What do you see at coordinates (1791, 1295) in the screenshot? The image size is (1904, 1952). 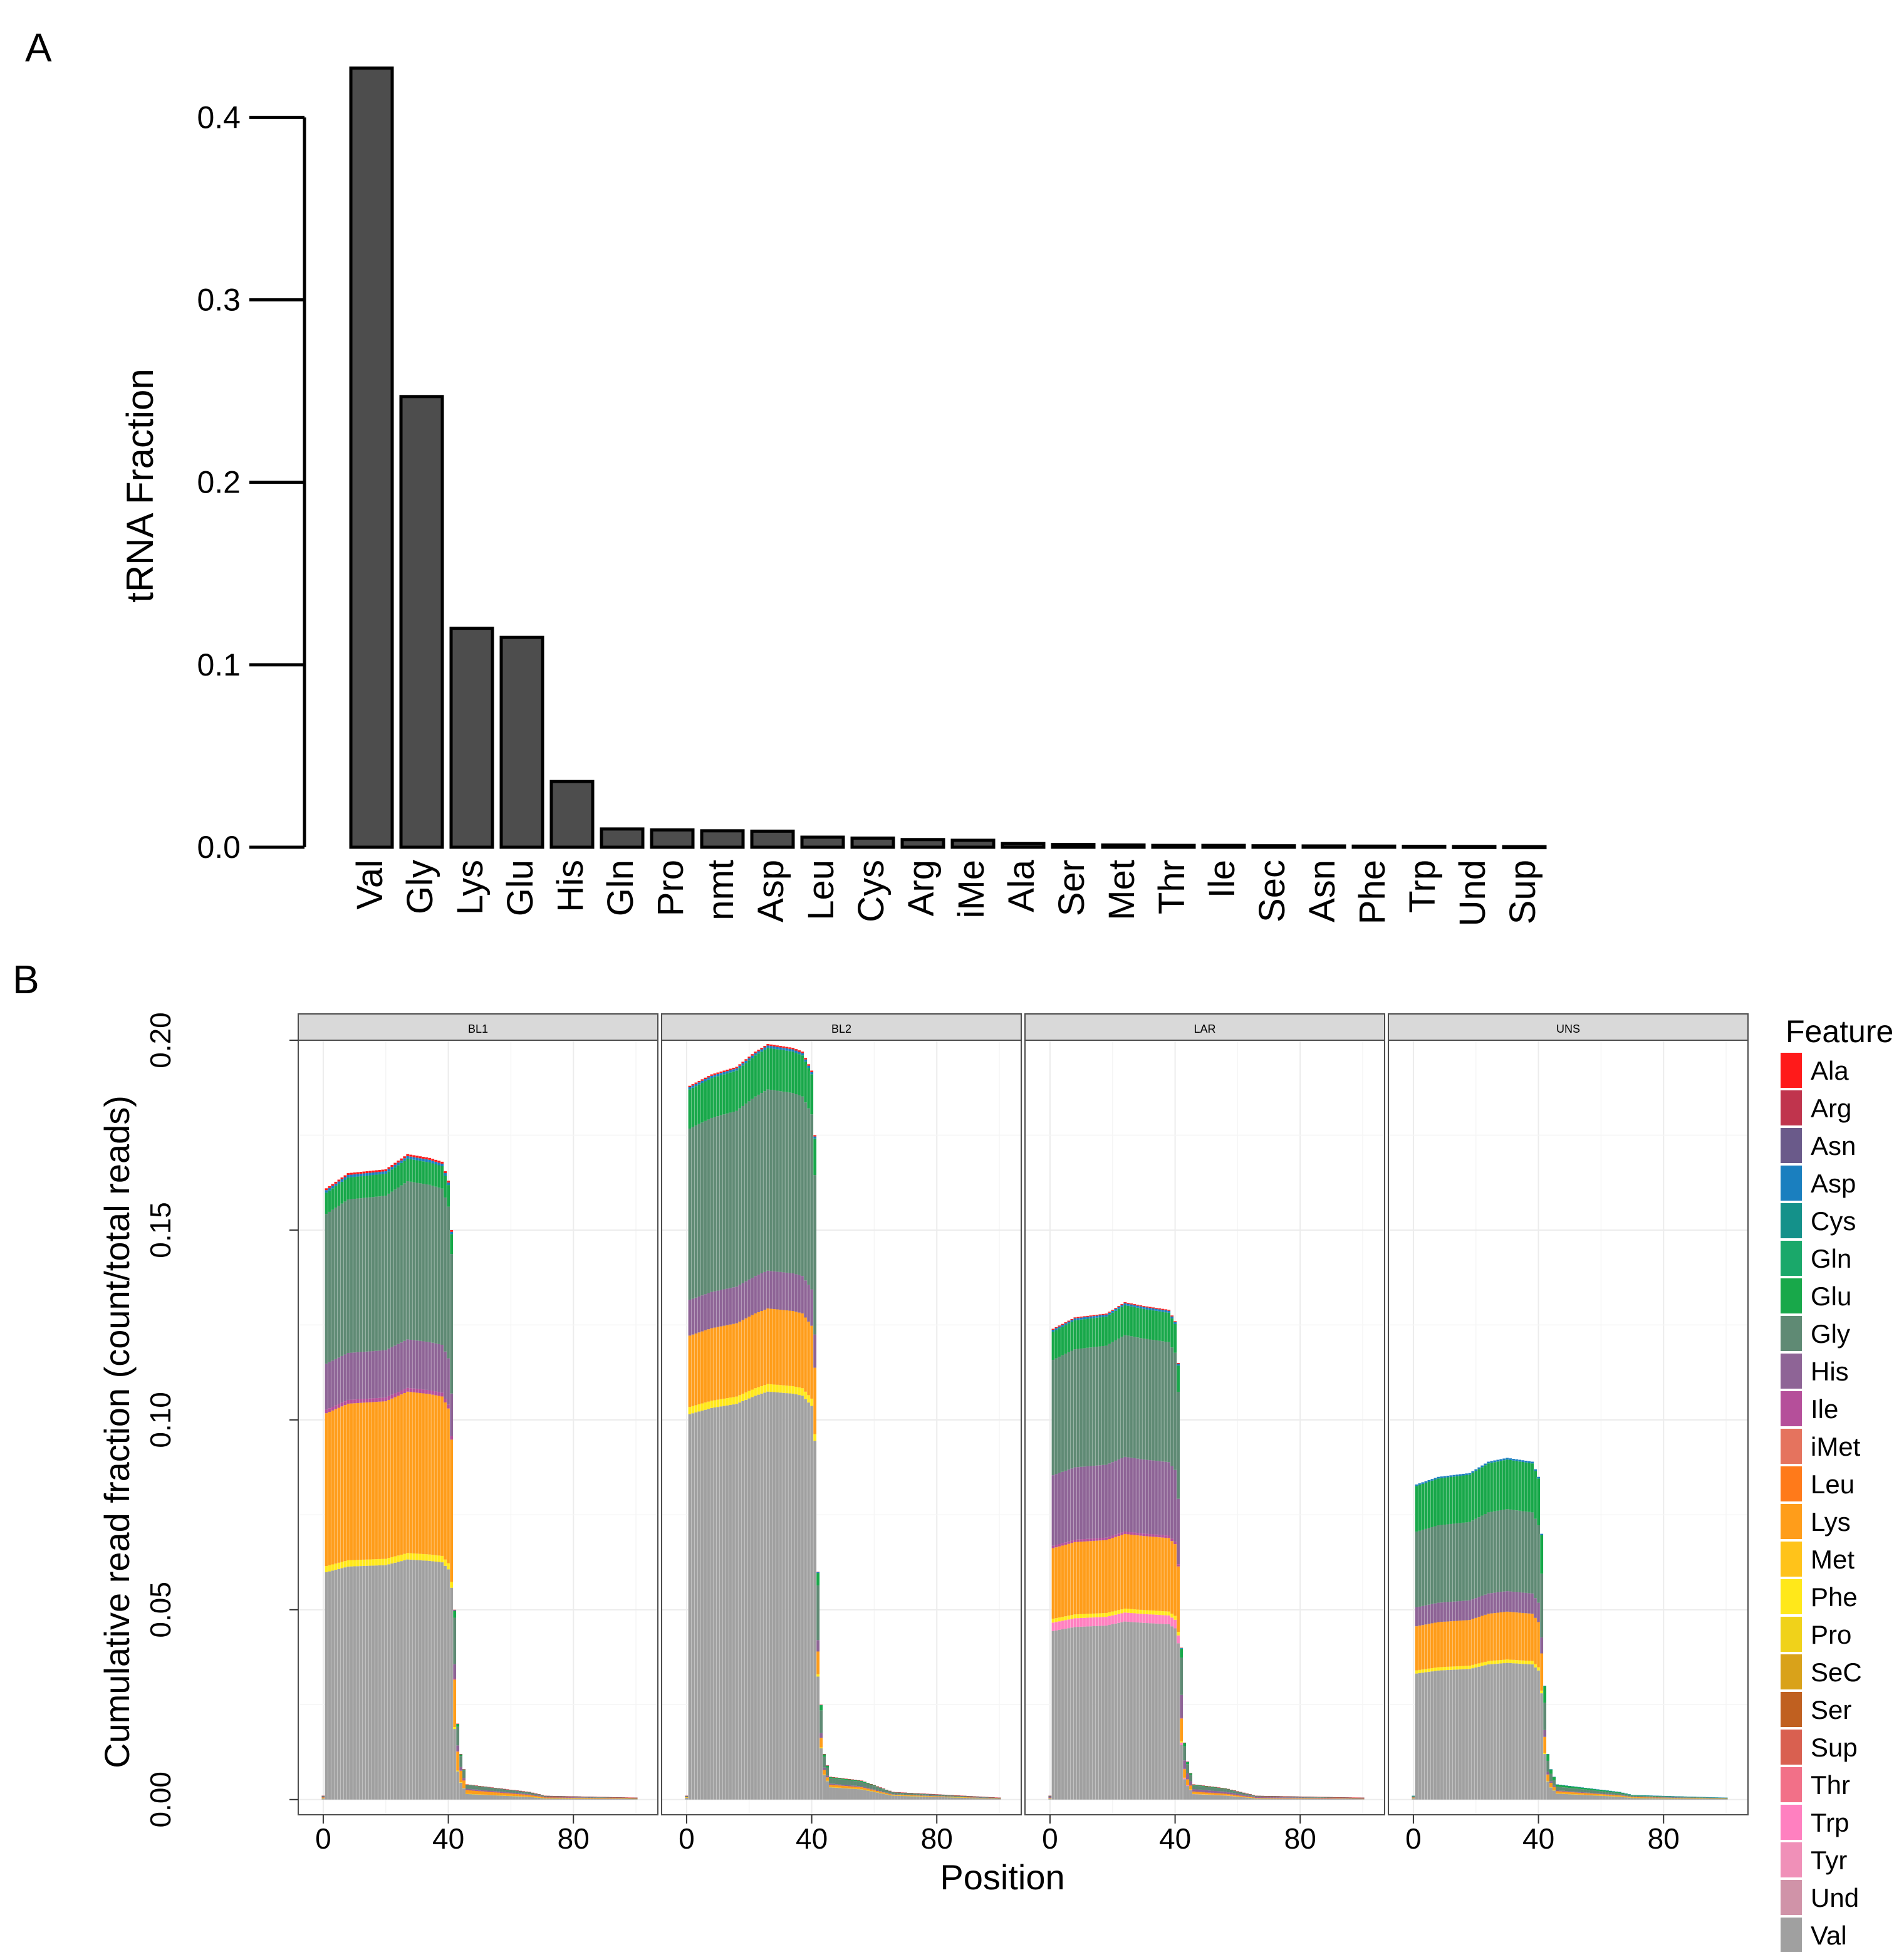 I see `legend-swatch` at bounding box center [1791, 1295].